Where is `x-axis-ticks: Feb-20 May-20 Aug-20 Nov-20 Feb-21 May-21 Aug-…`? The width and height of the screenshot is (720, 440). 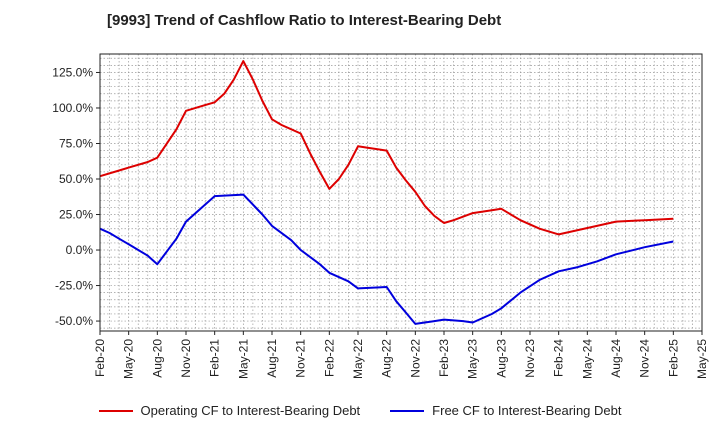 x-axis-ticks: Feb-20 May-20 Aug-20 Nov-20 Feb-21 May-21 Aug-… is located at coordinates (401, 355).